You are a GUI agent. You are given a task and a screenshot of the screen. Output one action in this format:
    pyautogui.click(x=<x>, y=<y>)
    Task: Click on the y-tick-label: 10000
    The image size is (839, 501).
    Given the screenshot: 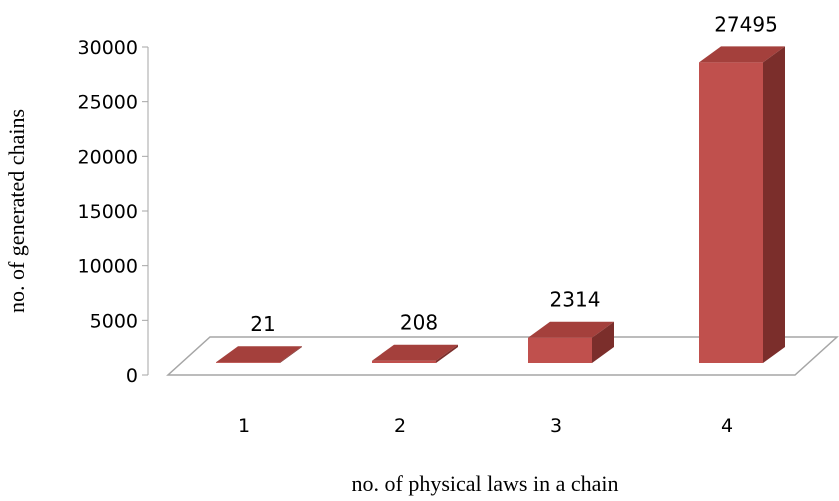 What is the action you would take?
    pyautogui.click(x=108, y=267)
    